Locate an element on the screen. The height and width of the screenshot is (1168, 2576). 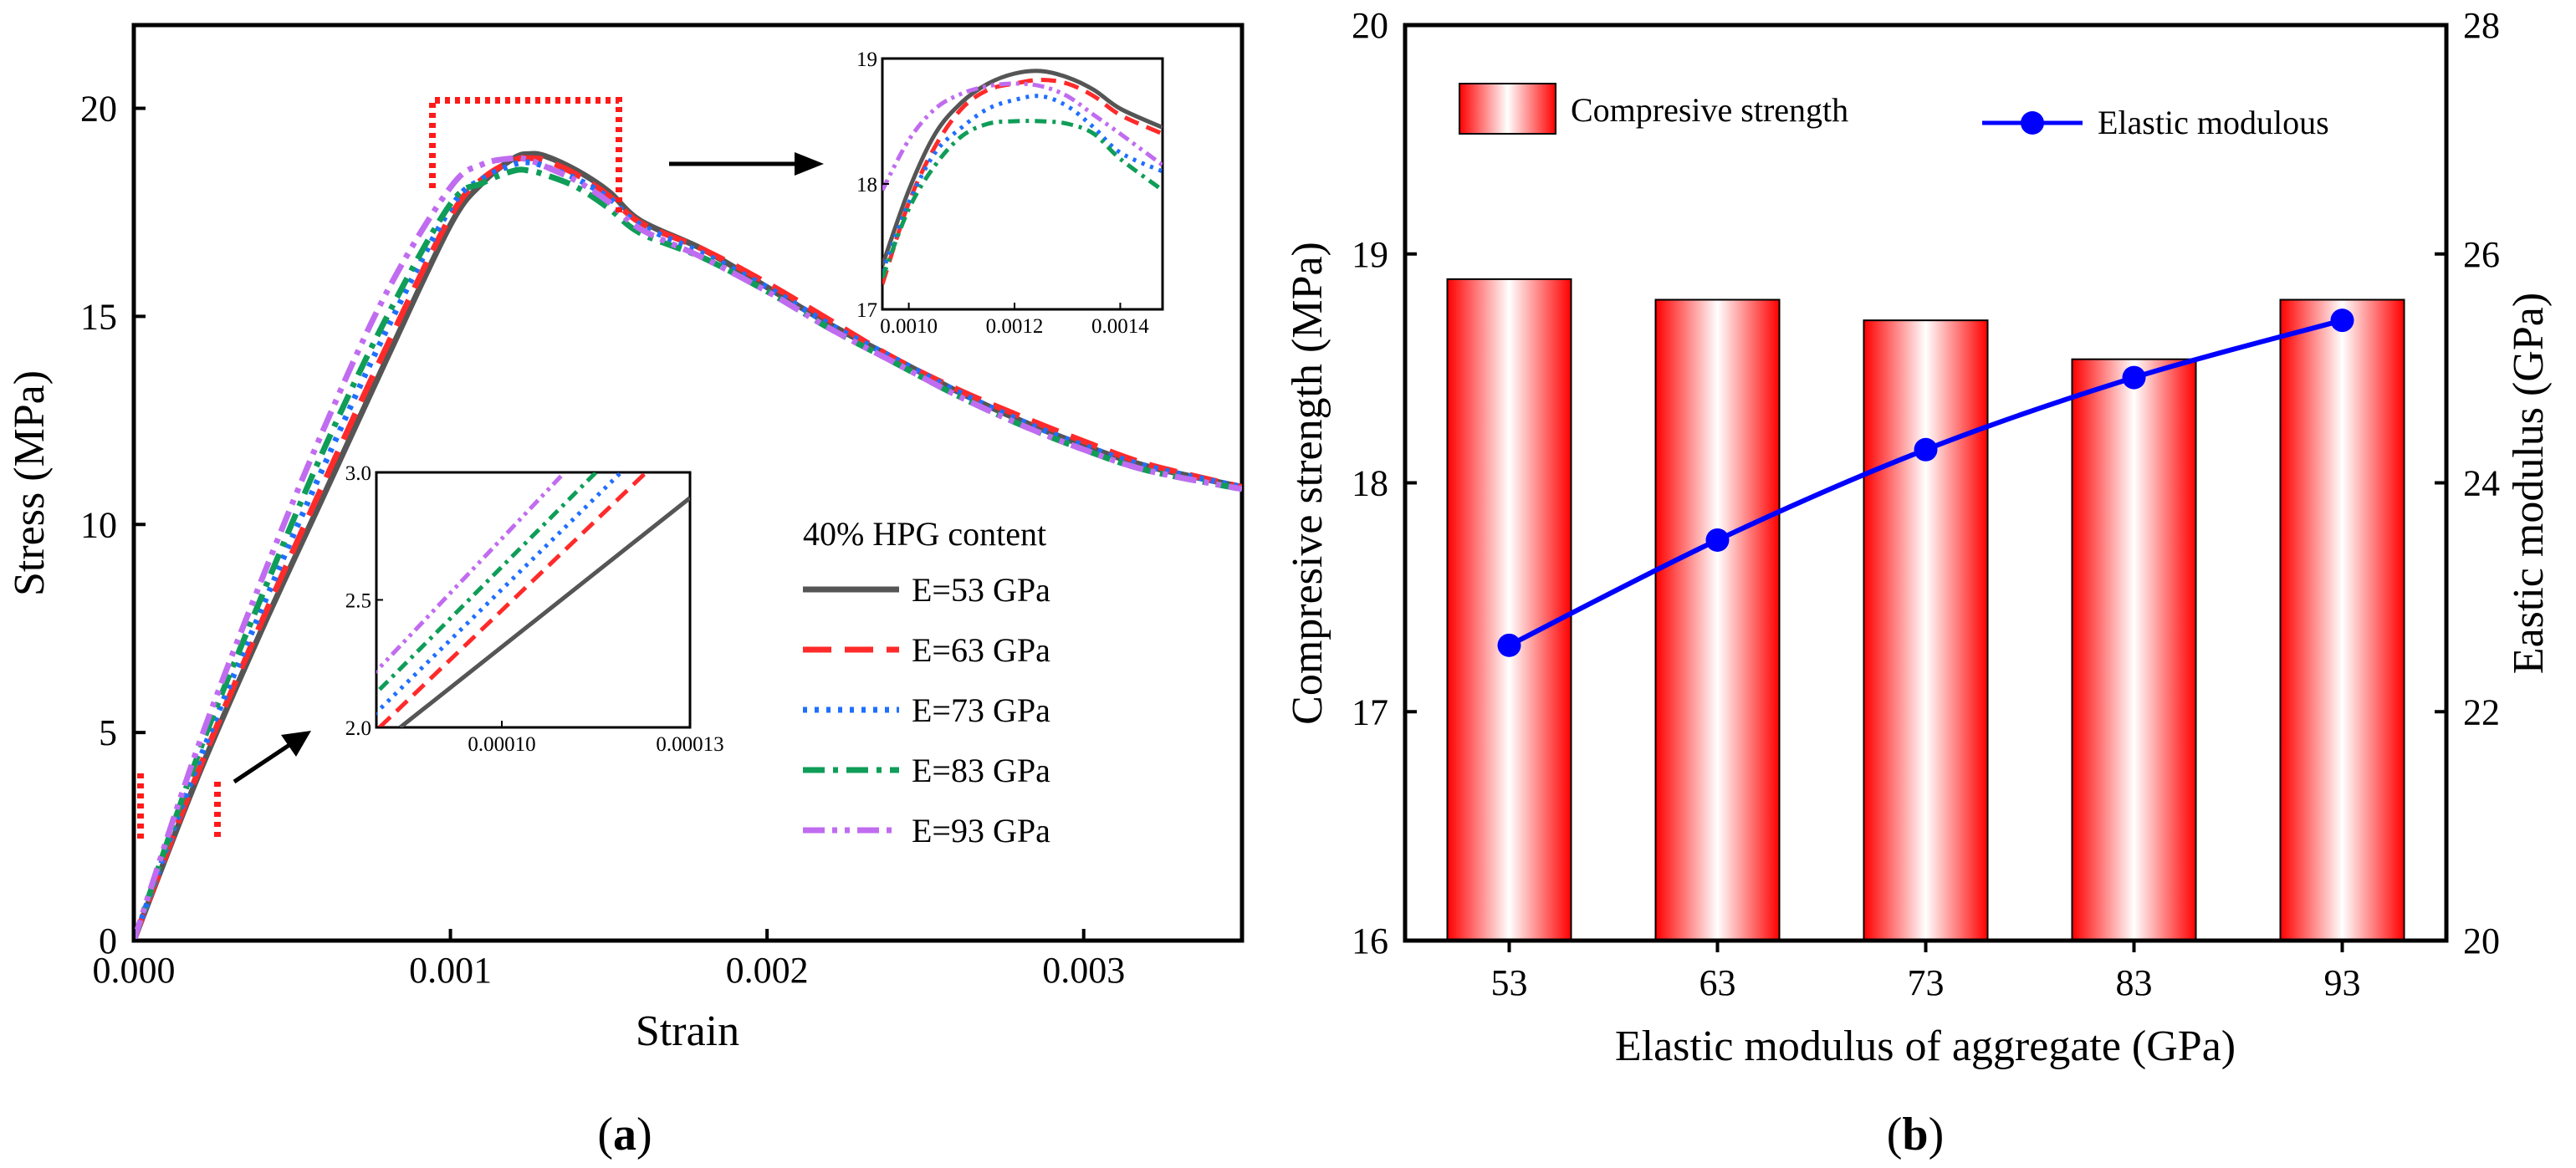
right-y-tick-label: 26 is located at coordinates (2481, 254).